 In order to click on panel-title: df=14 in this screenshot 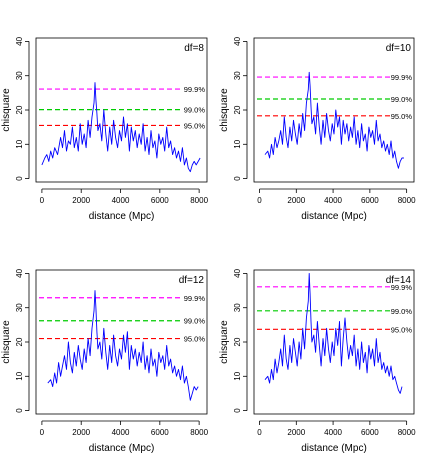, I will do `click(399, 280)`.